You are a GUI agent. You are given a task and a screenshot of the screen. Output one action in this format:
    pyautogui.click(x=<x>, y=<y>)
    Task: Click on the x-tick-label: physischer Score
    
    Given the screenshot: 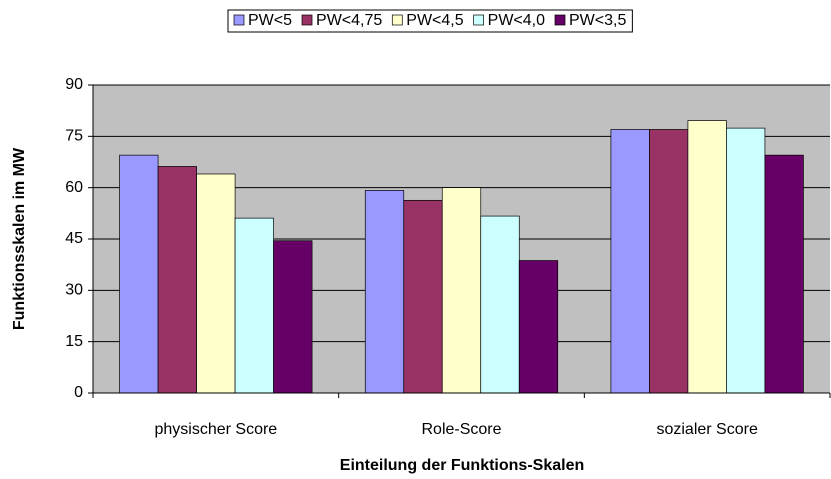 What is the action you would take?
    pyautogui.click(x=215, y=429)
    